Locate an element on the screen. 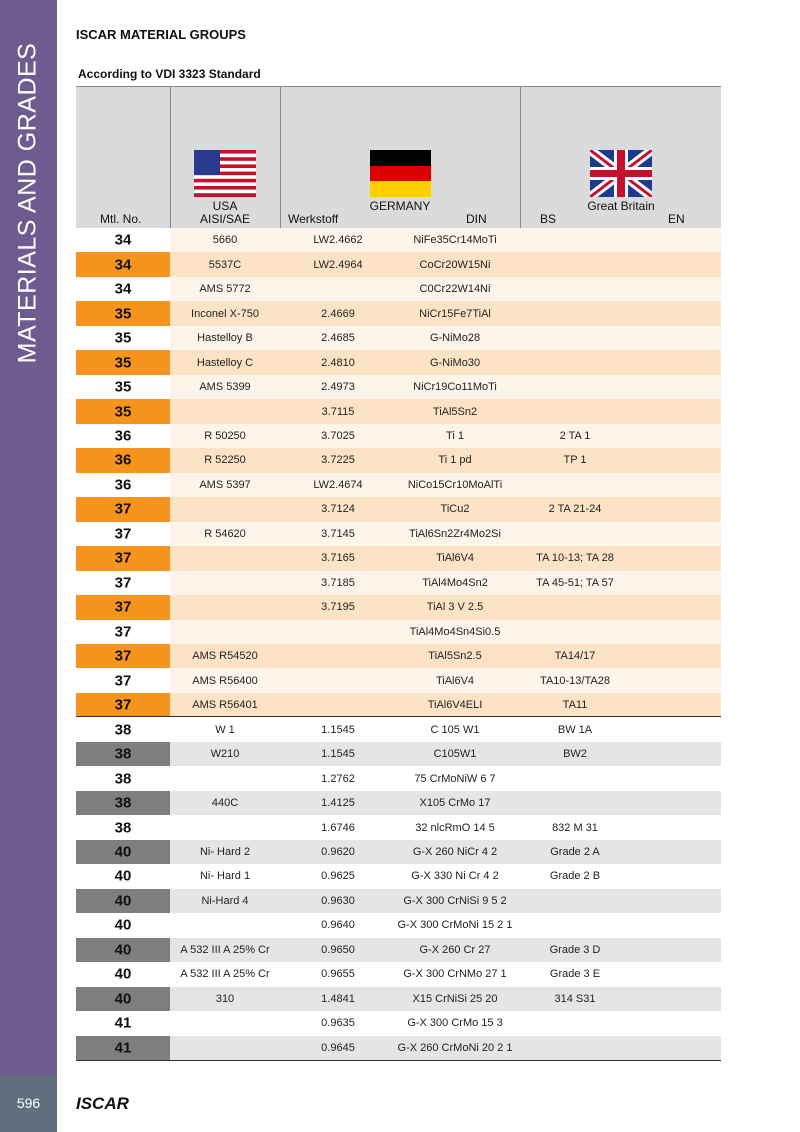  table-cell: G-NiMo28 is located at coordinates (455, 338).